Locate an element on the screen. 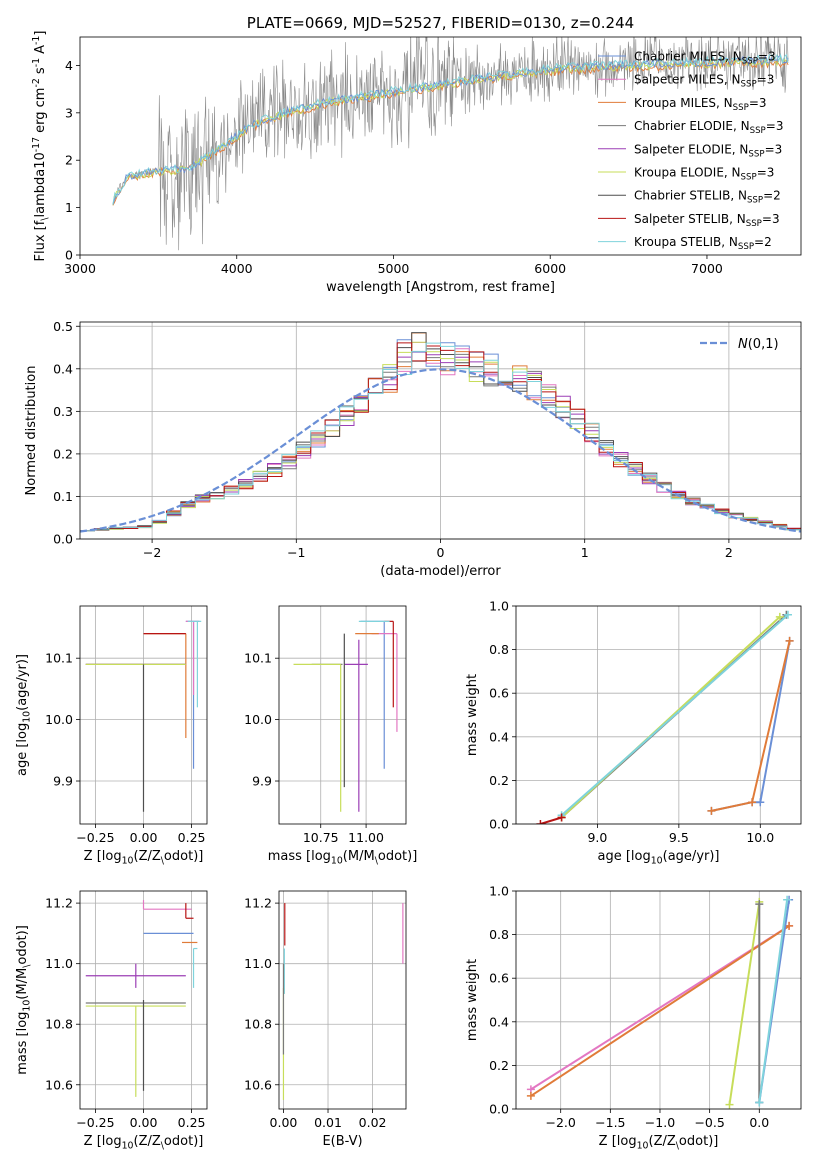 Image resolution: width=819 pixels, height=1170 pixels. y-axis-label: Normed distribution is located at coordinates (31, 431).